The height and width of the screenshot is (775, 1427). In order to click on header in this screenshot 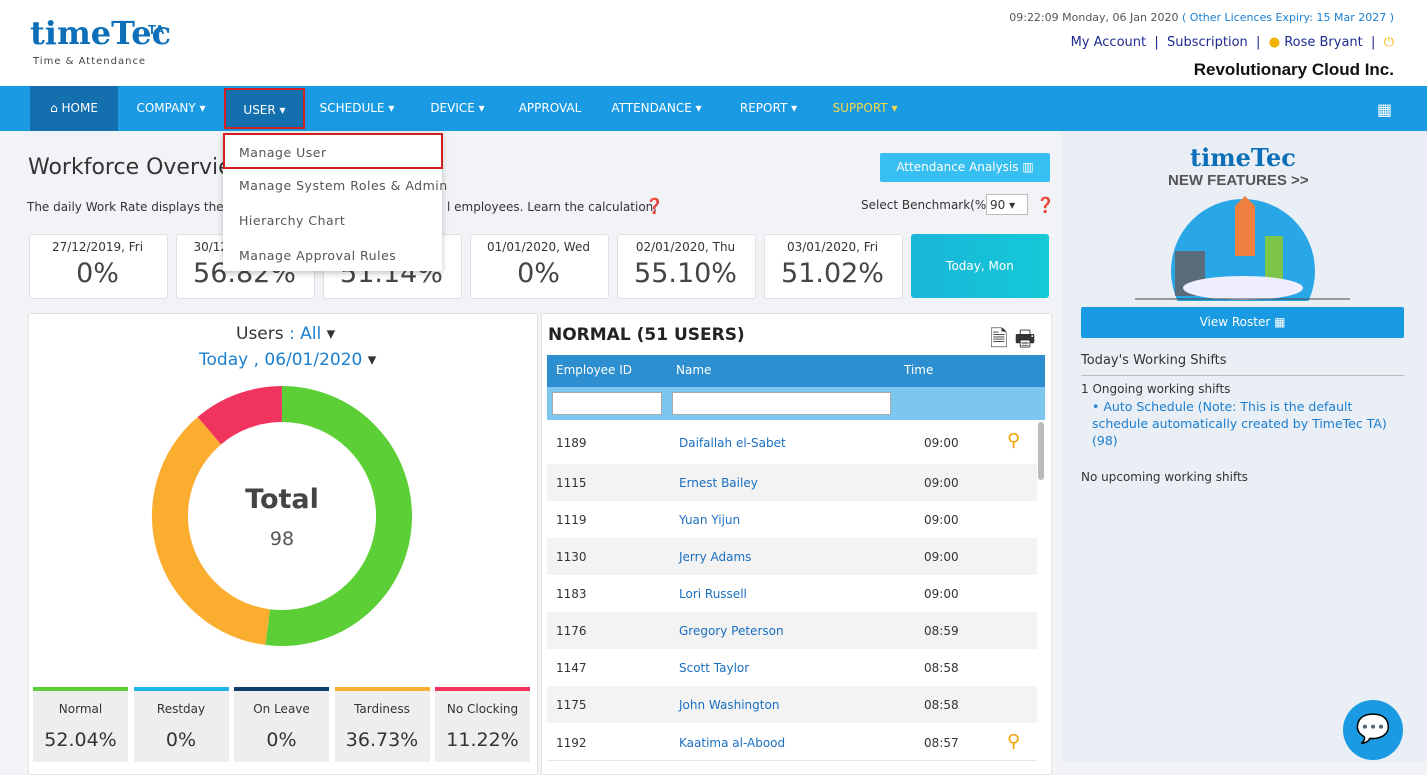, I will do `click(713, 43)`.